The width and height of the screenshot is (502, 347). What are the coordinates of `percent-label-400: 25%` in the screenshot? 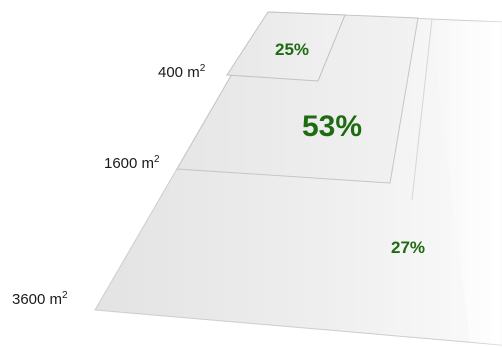 It's located at (292, 49).